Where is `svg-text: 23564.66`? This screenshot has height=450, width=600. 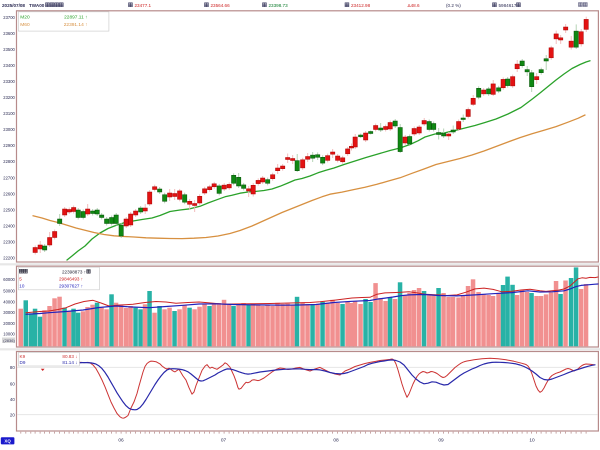
svg-text: 23564.66 is located at coordinates (221, 5).